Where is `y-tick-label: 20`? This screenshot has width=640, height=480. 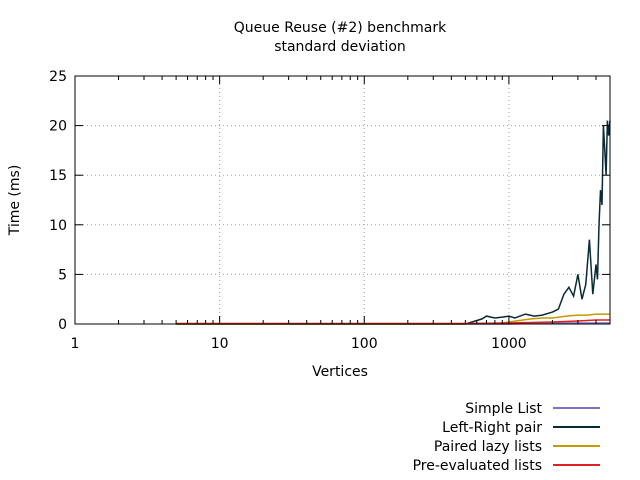 y-tick-label: 20 is located at coordinates (58, 127).